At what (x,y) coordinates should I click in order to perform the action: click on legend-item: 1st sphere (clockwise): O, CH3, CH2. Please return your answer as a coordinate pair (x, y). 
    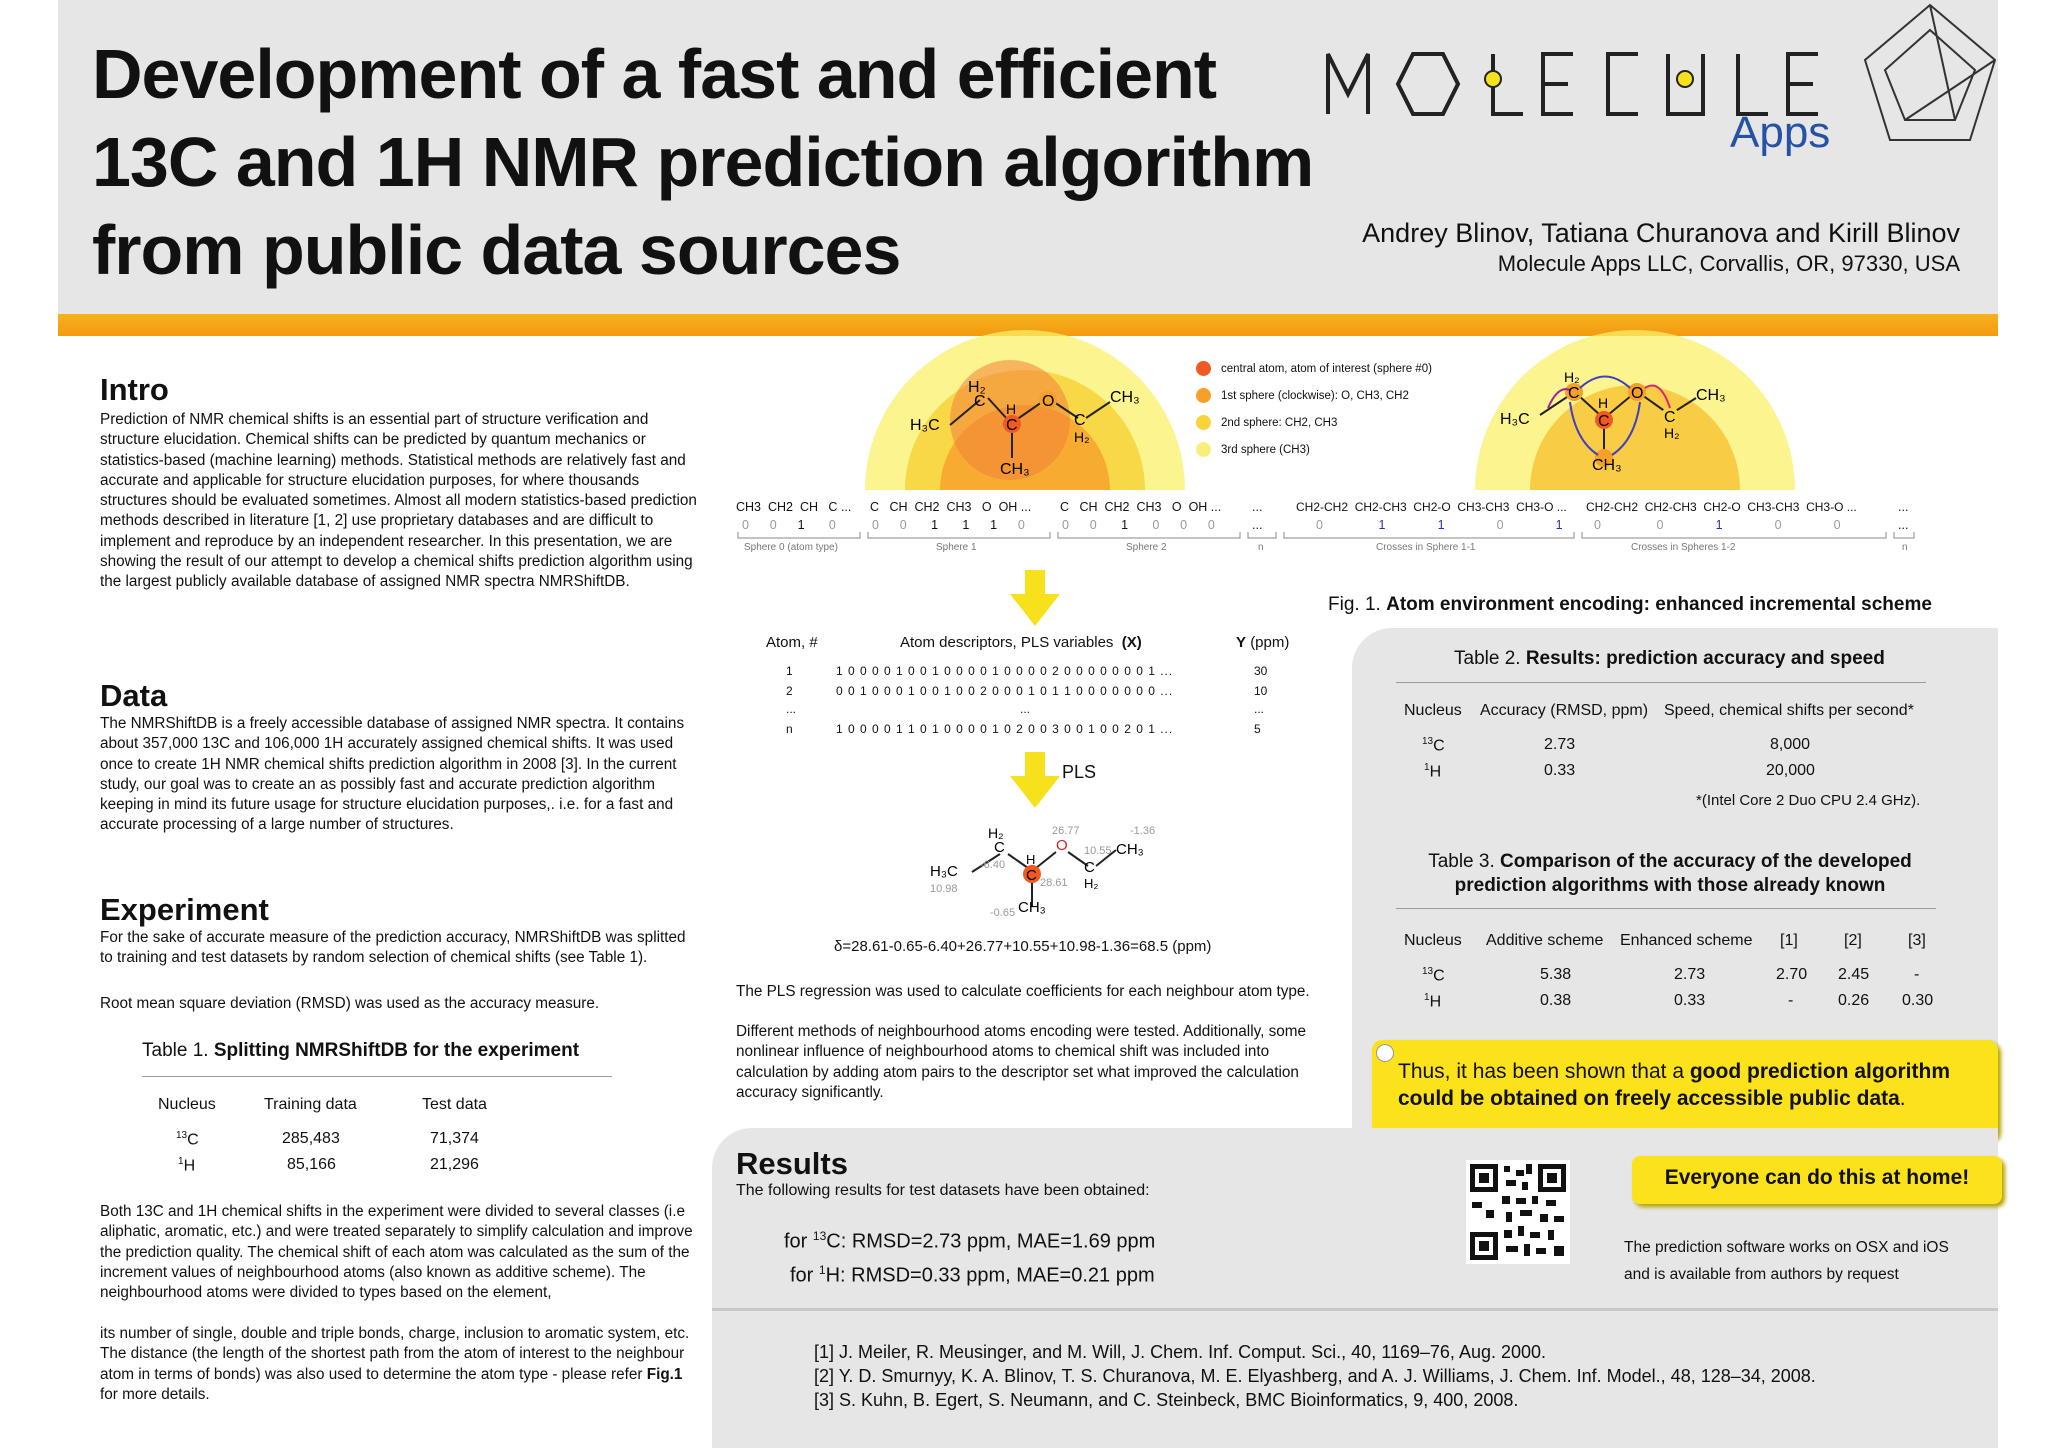
    Looking at the image, I should click on (1314, 396).